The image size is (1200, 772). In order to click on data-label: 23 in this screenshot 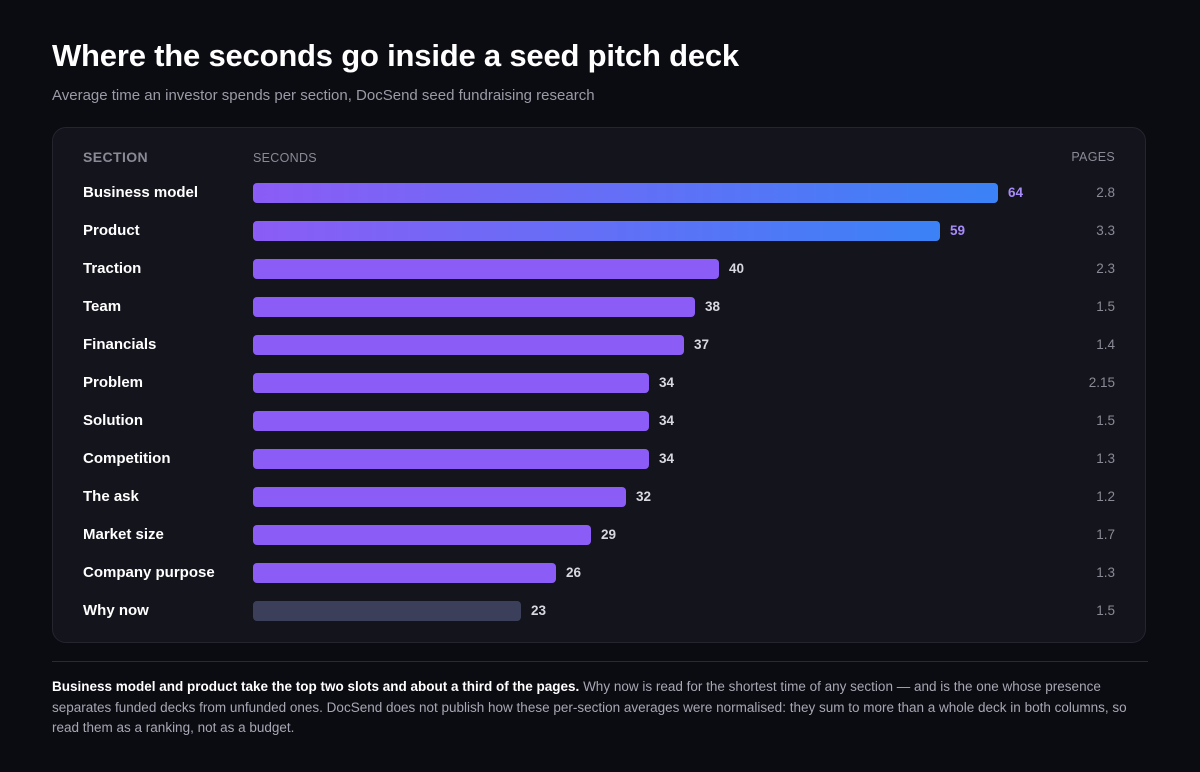, I will do `click(539, 610)`.